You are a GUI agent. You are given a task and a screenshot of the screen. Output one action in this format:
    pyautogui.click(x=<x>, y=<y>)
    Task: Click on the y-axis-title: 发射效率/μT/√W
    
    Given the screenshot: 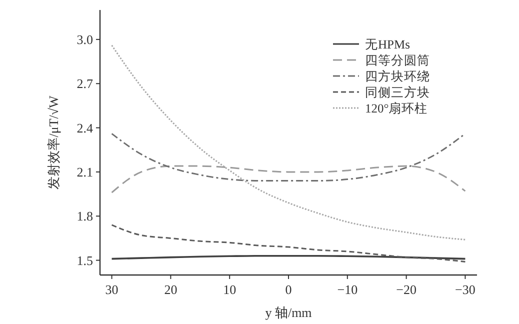 What is the action you would take?
    pyautogui.click(x=53, y=142)
    